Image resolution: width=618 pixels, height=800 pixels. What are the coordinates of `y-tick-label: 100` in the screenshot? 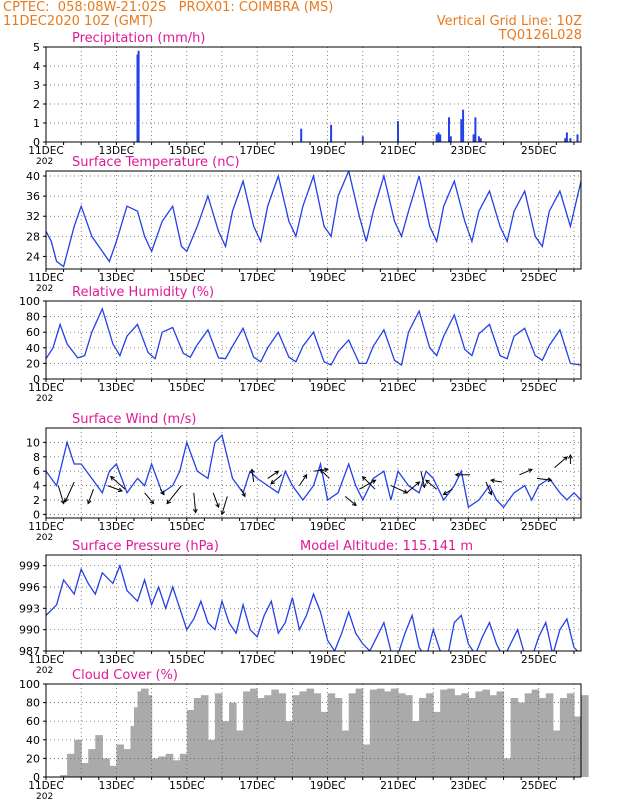 It's located at (29, 684).